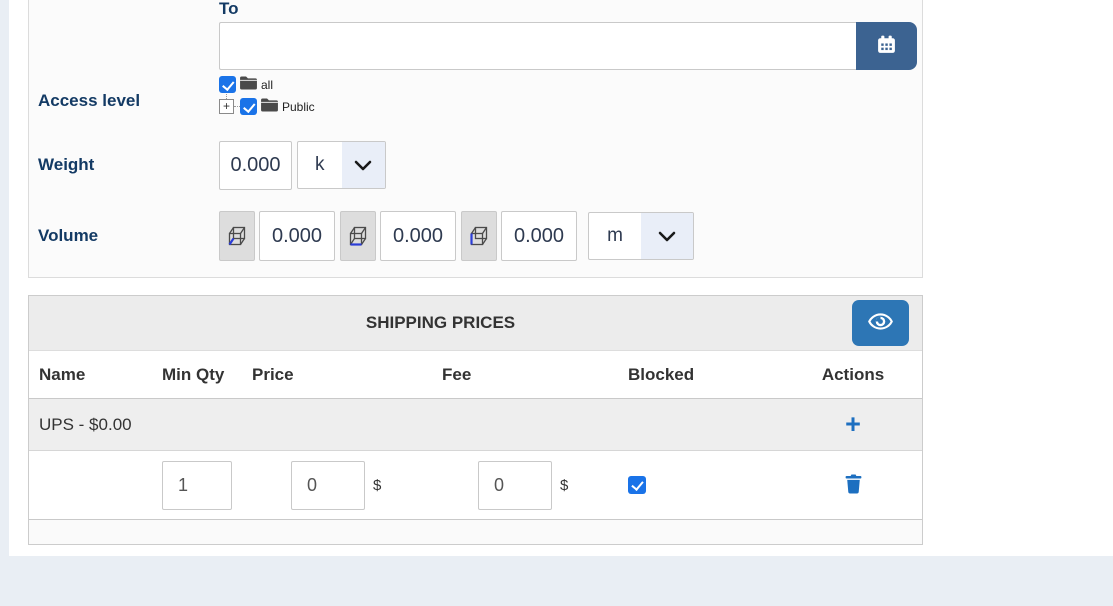 The height and width of the screenshot is (606, 1113). I want to click on to-date-input, so click(537, 46).